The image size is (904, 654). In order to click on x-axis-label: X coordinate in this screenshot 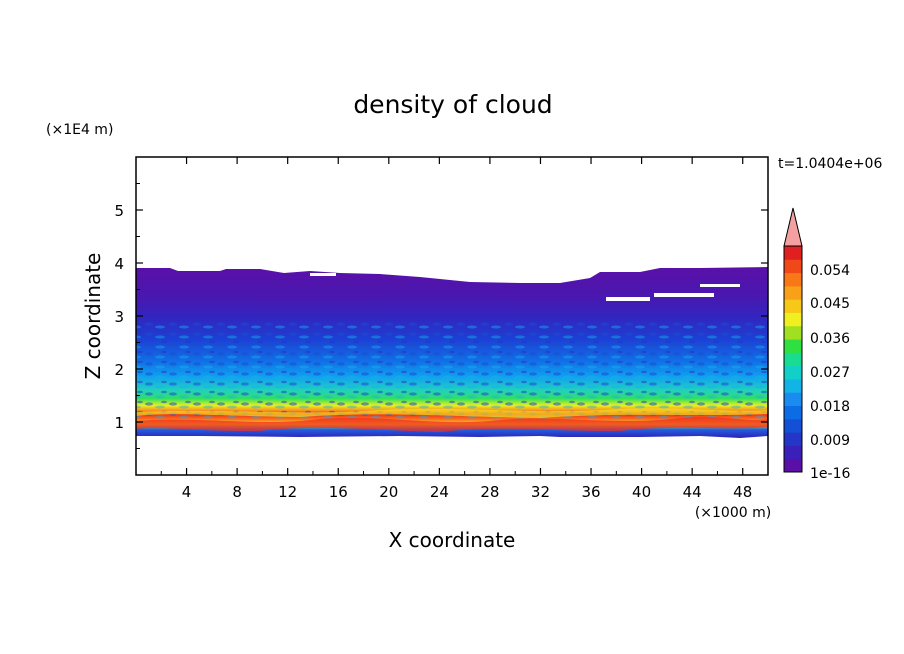, I will do `click(452, 540)`.